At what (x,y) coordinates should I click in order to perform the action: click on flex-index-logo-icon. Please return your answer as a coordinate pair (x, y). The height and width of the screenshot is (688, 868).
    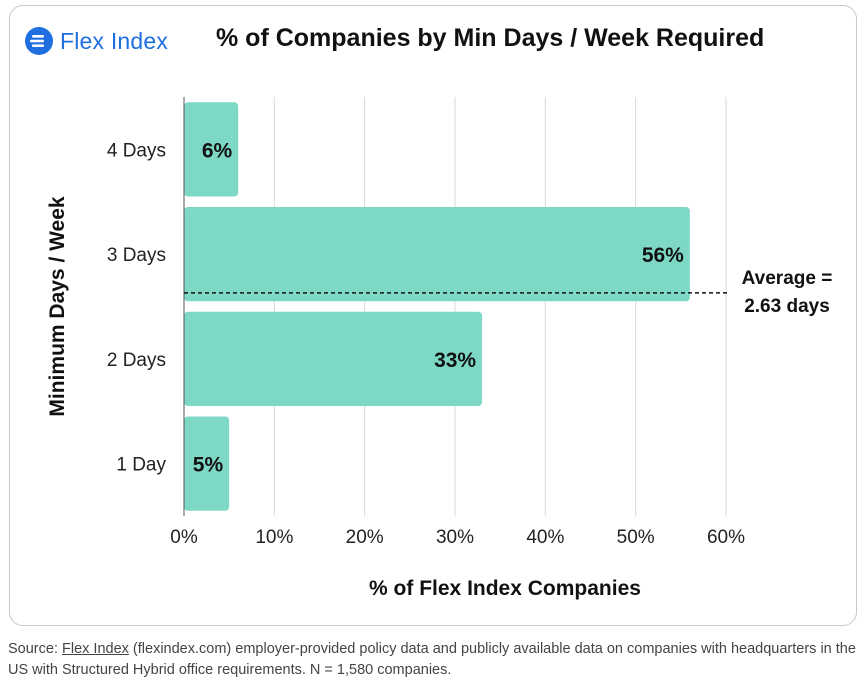
    Looking at the image, I should click on (39, 41).